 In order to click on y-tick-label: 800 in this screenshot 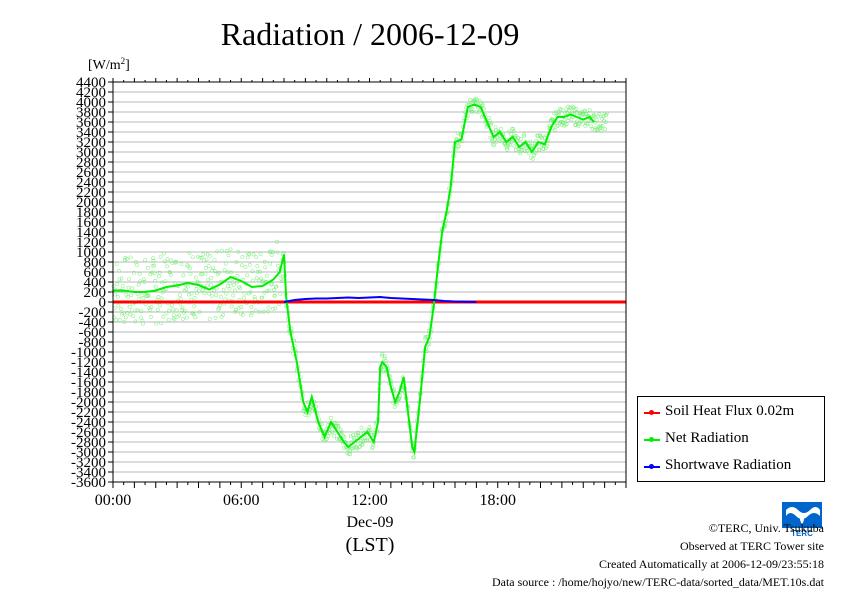, I will do `click(95, 263)`.